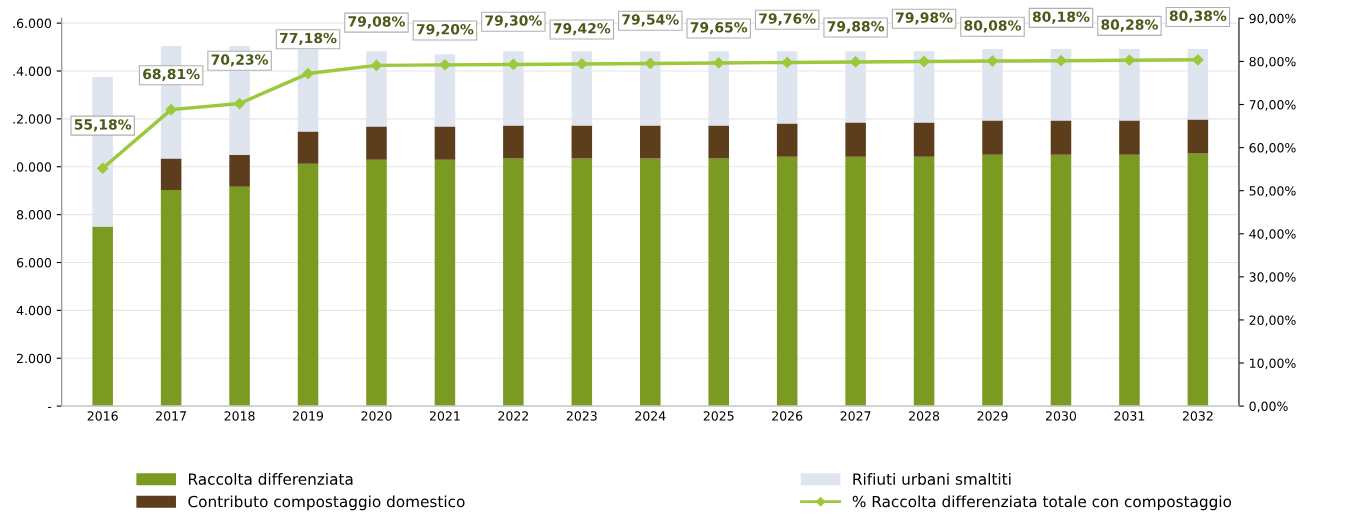 The height and width of the screenshot is (524, 1369). What do you see at coordinates (239, 416) in the screenshot?
I see `x-tick-label: 2018` at bounding box center [239, 416].